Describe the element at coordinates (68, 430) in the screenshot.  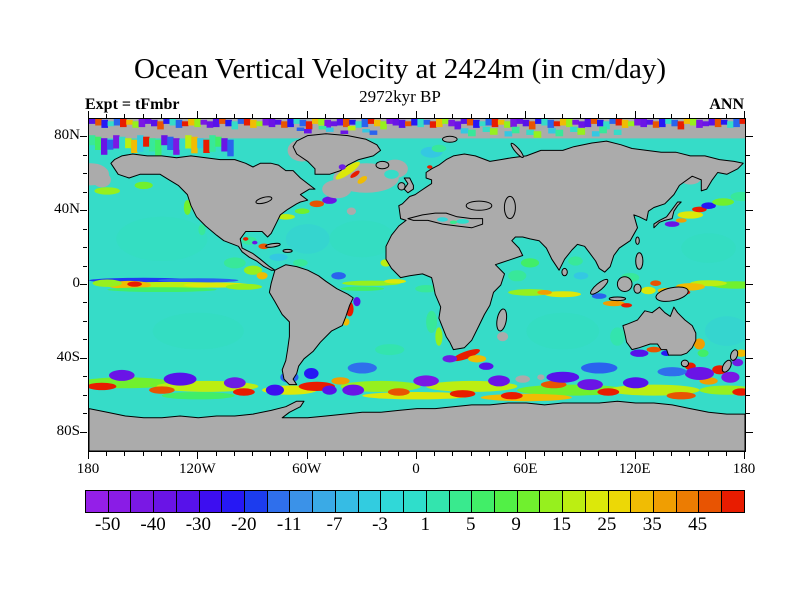
I see `y-tick-label: 80S` at that location.